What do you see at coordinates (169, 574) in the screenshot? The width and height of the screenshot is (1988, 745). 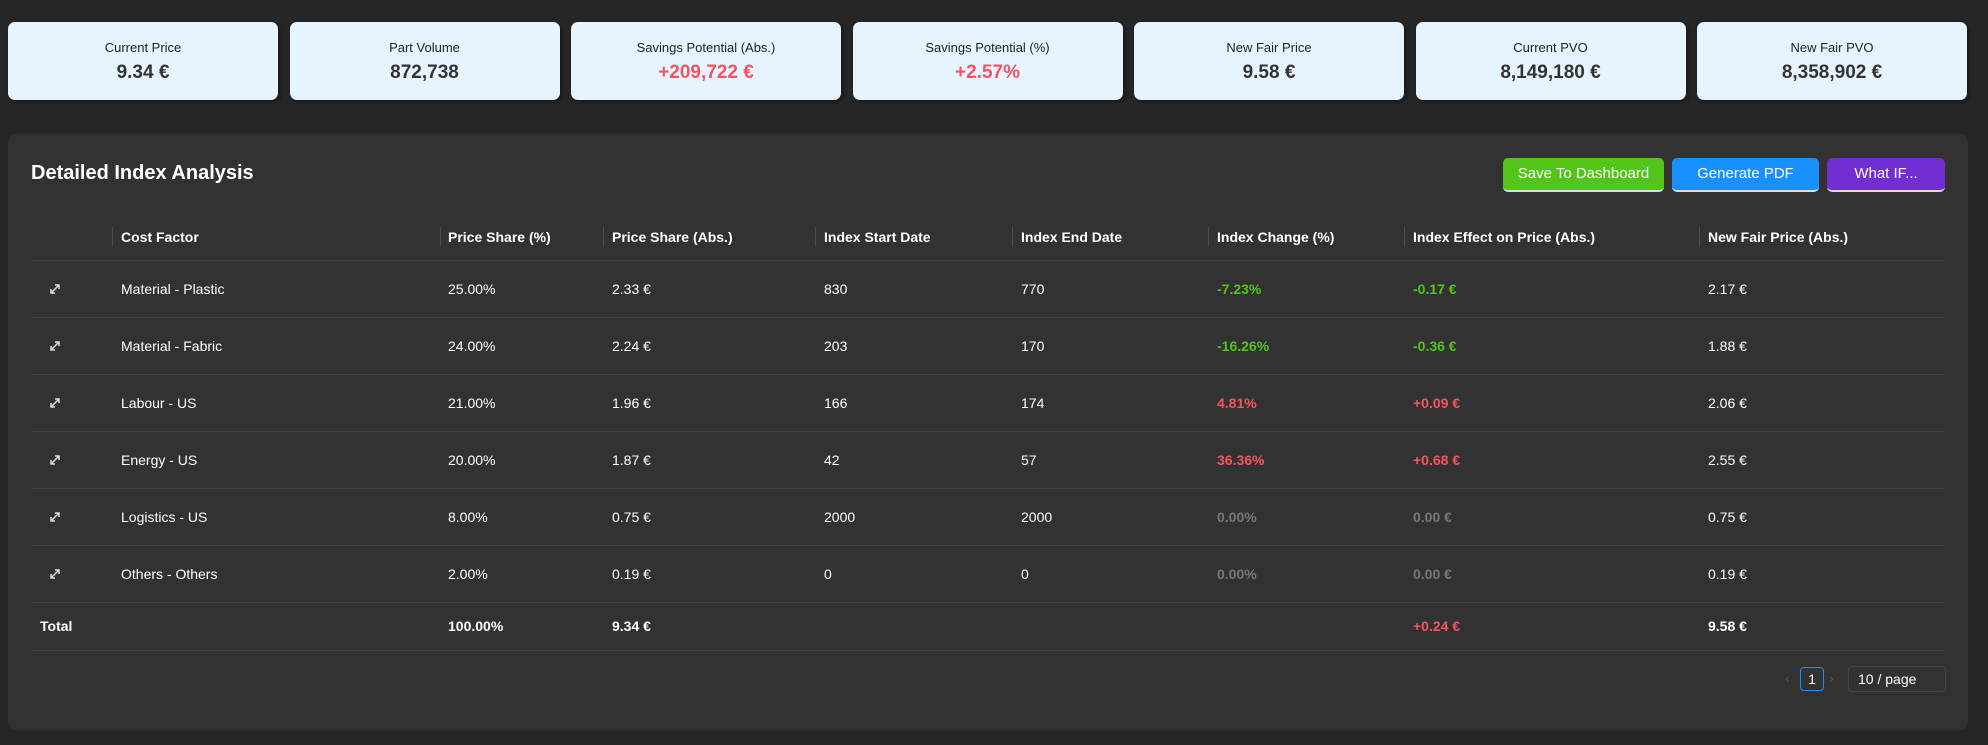 I see `table-cell: Others - Others` at bounding box center [169, 574].